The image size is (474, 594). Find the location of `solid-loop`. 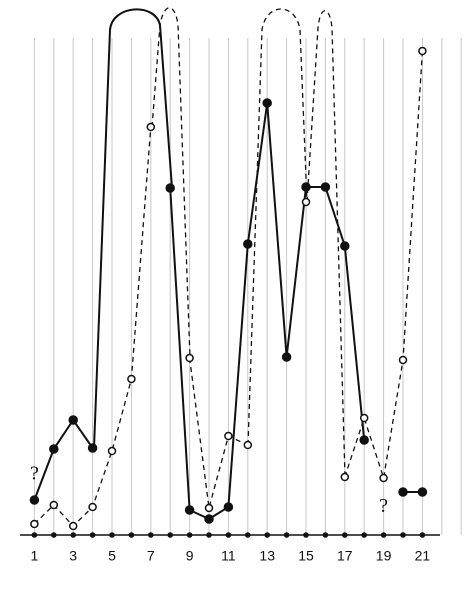

solid-loop is located at coordinates (133, 228).